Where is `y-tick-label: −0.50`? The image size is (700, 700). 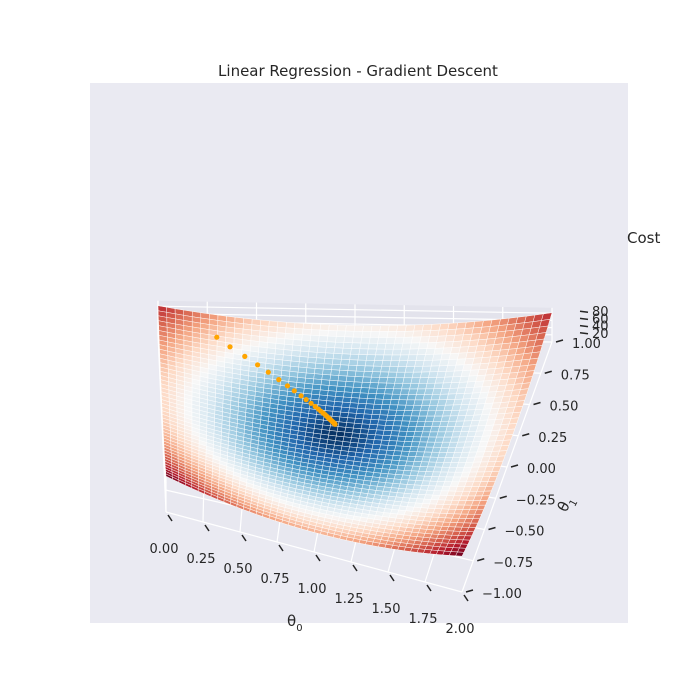
y-tick-label: −0.50 is located at coordinates (525, 532).